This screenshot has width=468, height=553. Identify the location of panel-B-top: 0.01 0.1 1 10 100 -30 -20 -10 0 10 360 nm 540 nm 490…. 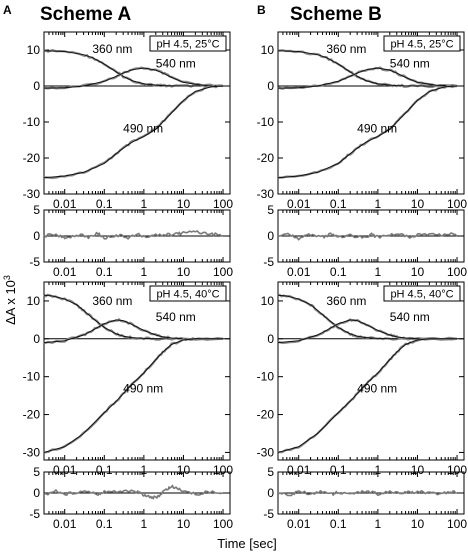
(362, 121).